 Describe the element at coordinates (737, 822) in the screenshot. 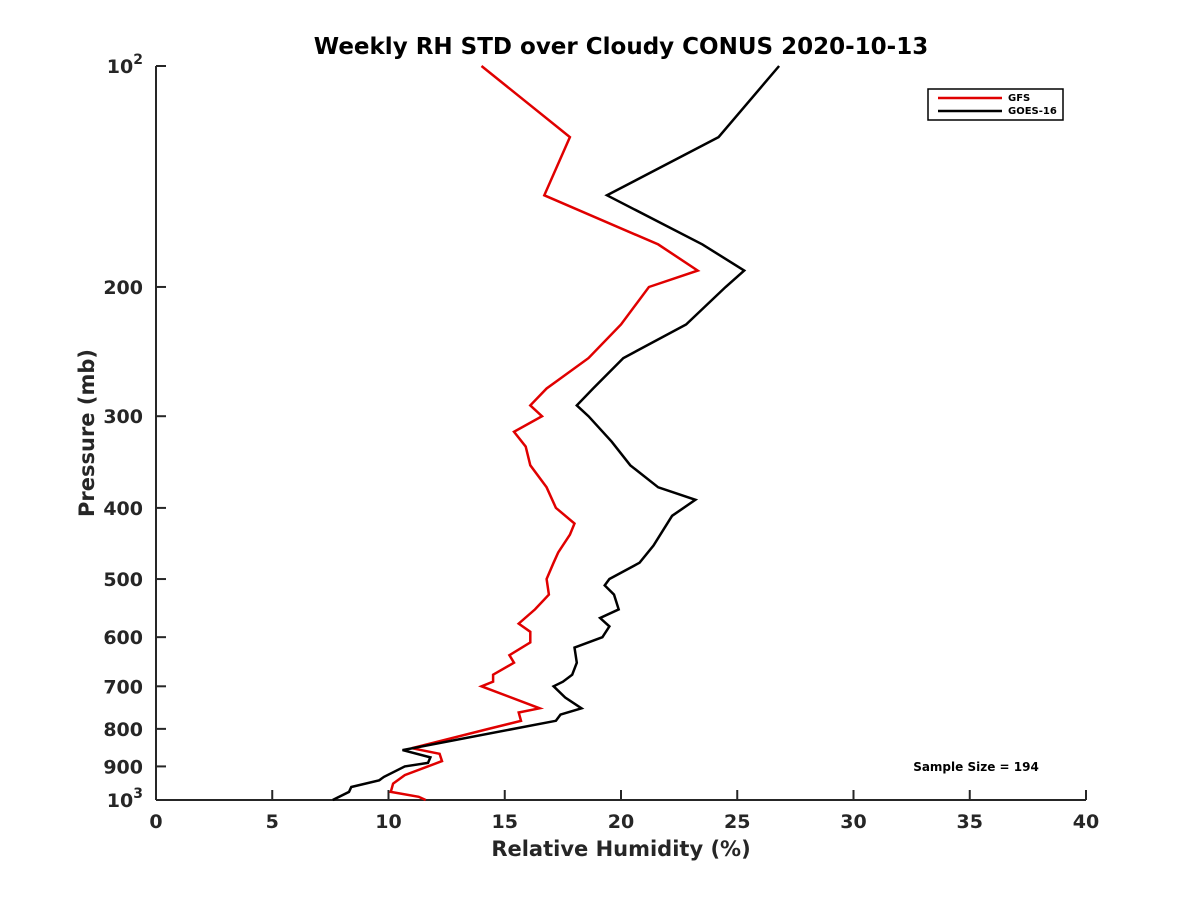

I see `x-tick-label: 25` at that location.